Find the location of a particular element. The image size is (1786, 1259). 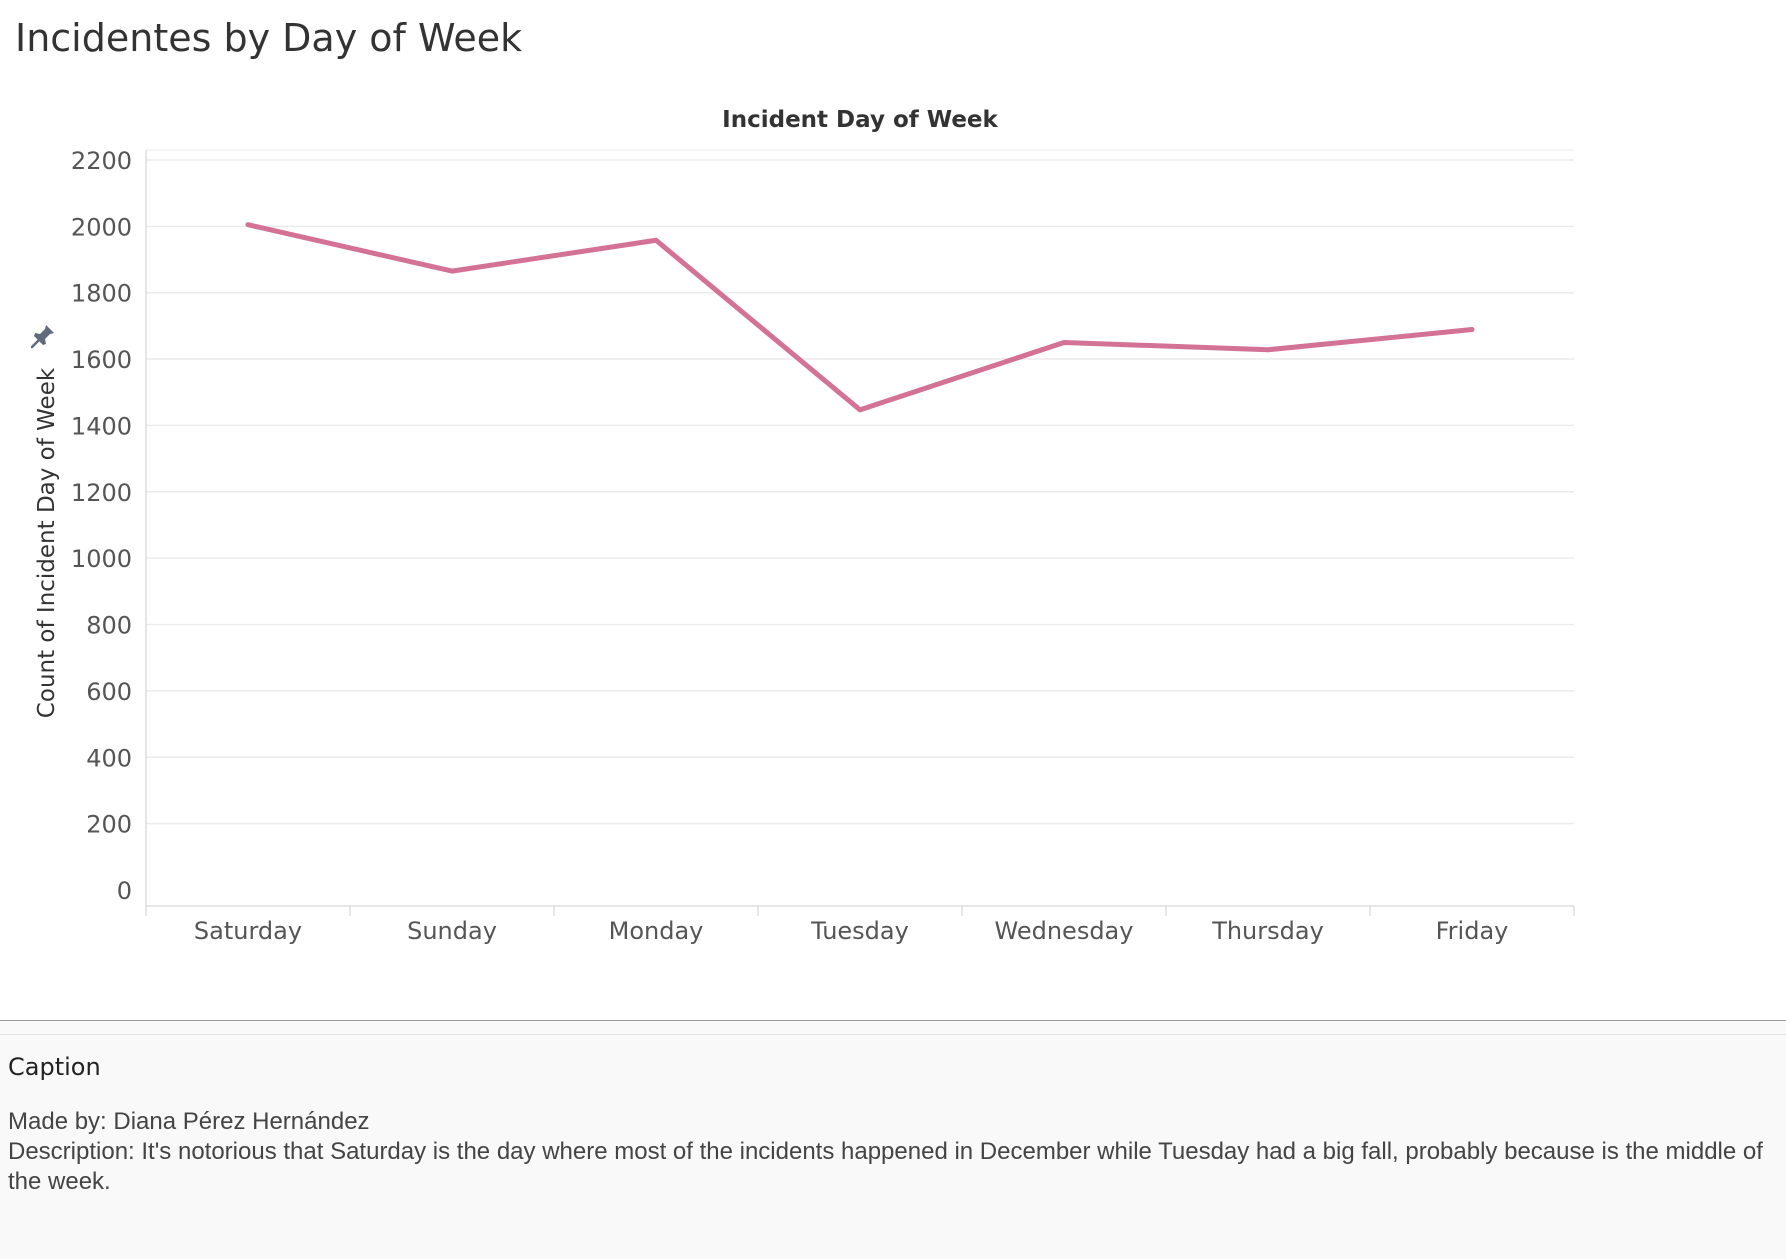

x-tick-label-thursday: Thursday is located at coordinates (1267, 931).